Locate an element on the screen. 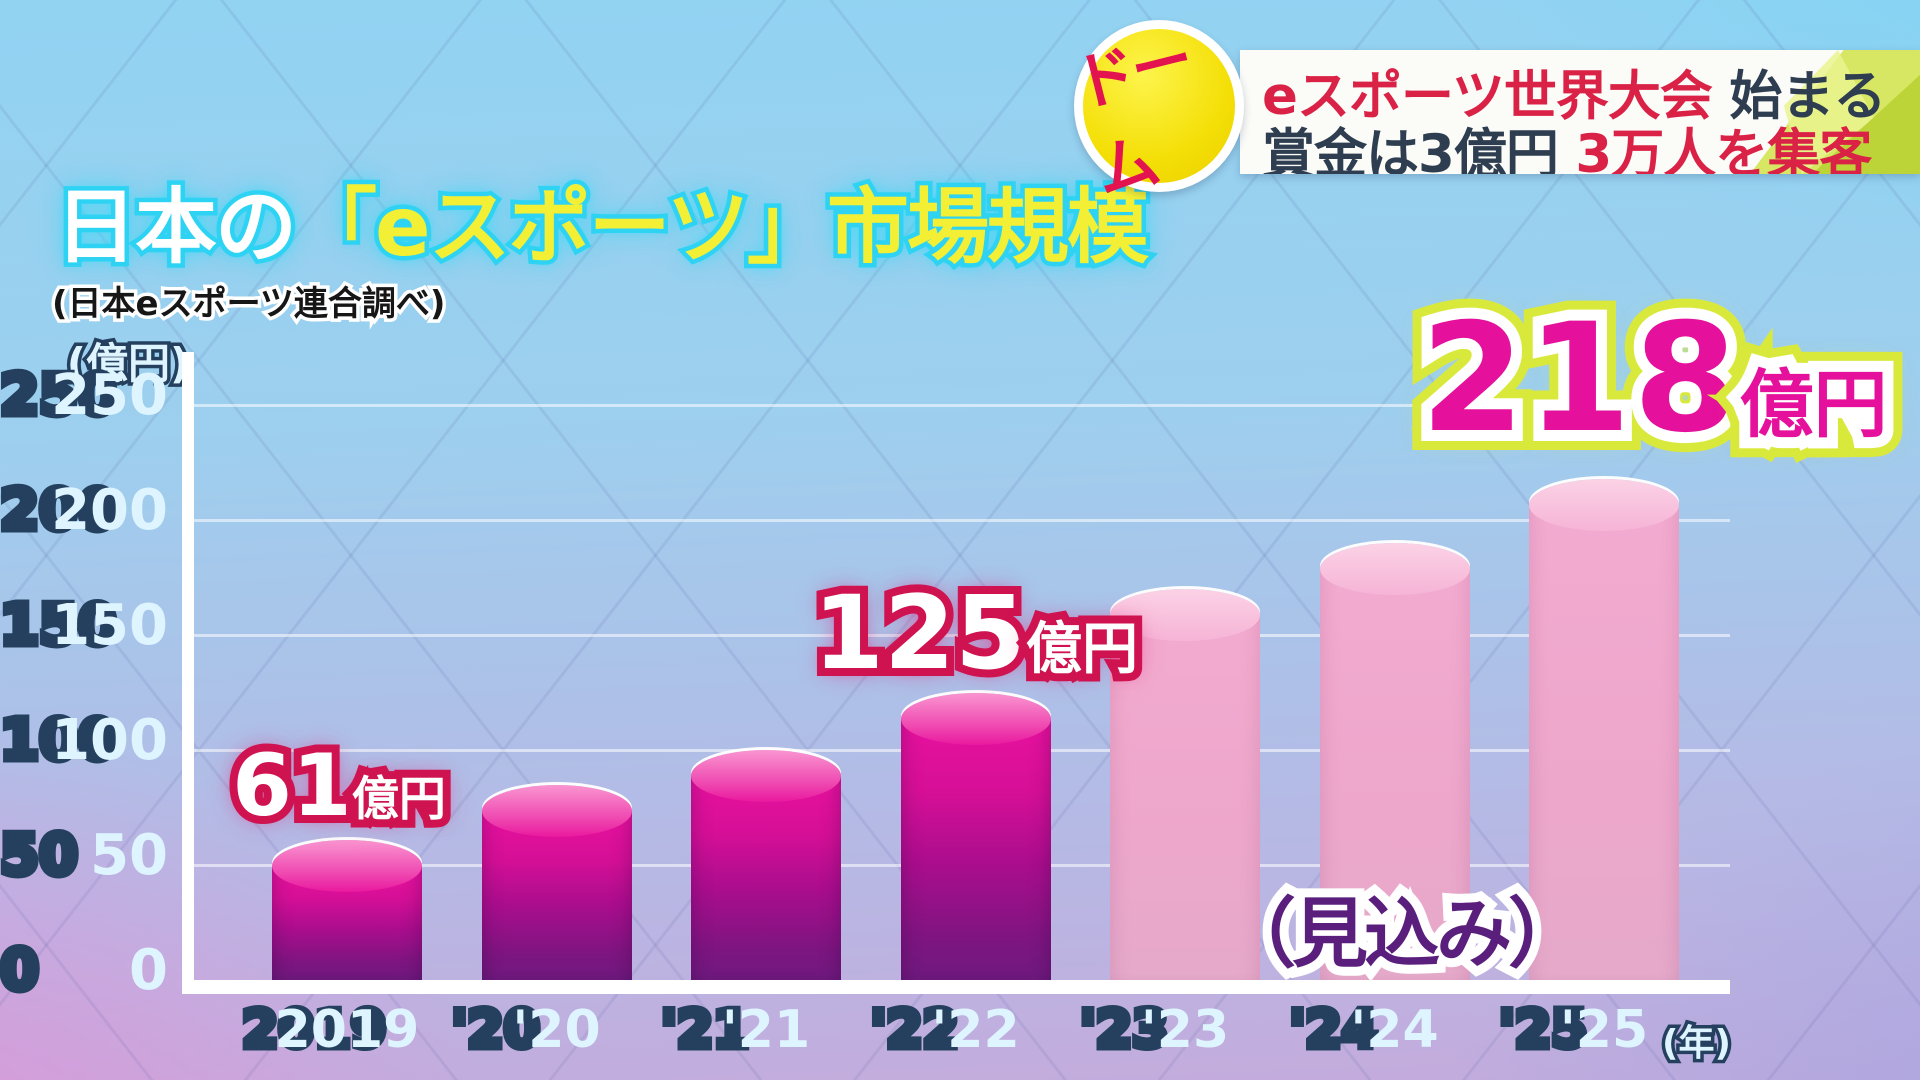 The image size is (1920, 1080). headline-line1-main: eスポーツ世界大会 is located at coordinates (1487, 96).